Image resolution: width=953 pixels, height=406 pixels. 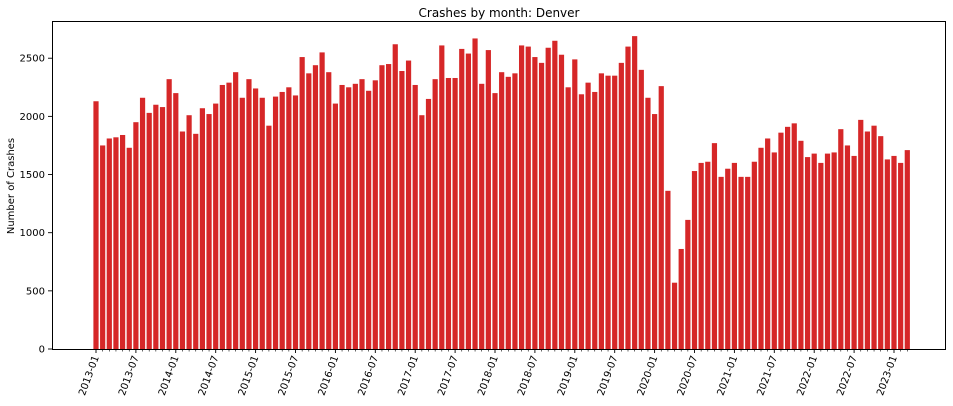 What do you see at coordinates (11, 186) in the screenshot?
I see `y-axis-label: Number of Crashes` at bounding box center [11, 186].